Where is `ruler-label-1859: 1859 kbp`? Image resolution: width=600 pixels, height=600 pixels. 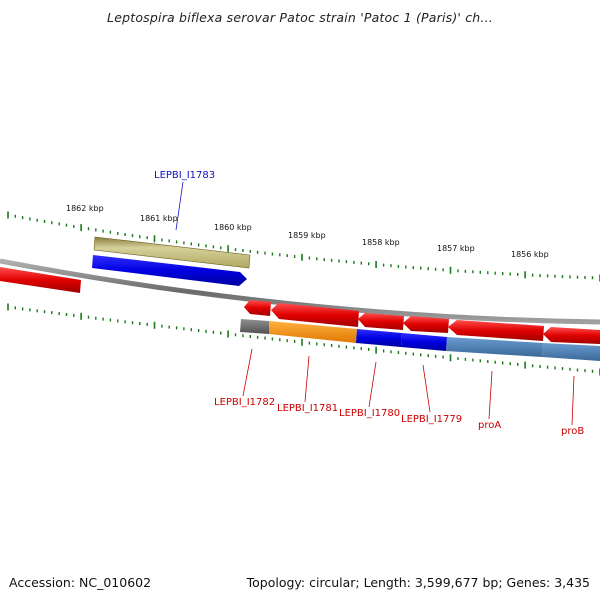
ruler-label-1859: 1859 kbp is located at coordinates (307, 235).